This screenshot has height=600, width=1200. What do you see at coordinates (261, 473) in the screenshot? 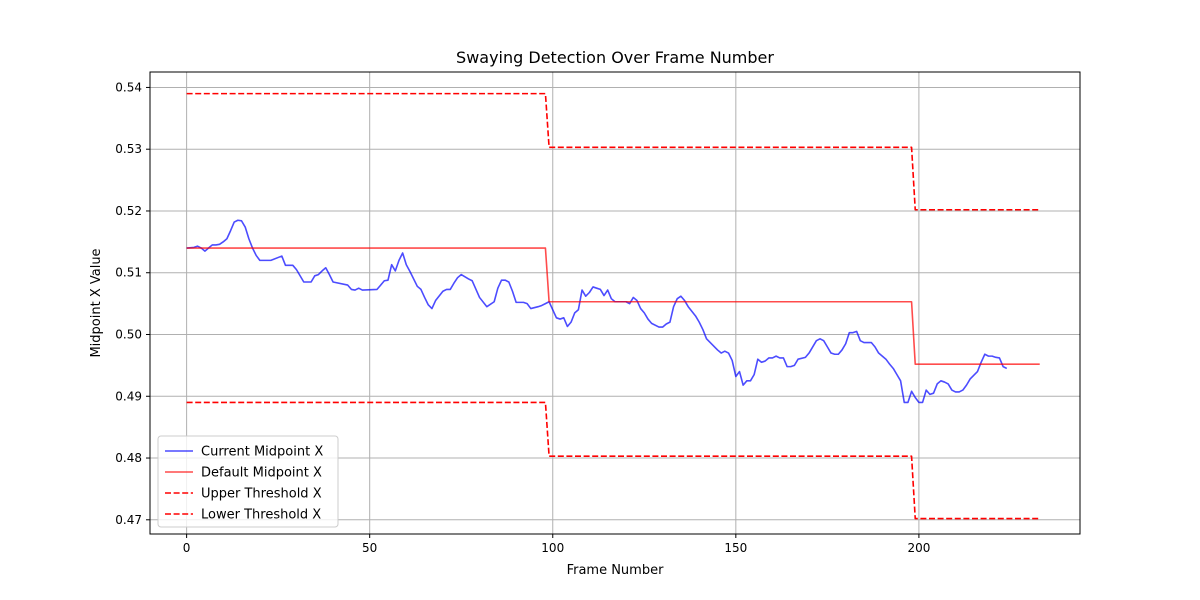
I see `legend-label: Default Midpoint X` at bounding box center [261, 473].